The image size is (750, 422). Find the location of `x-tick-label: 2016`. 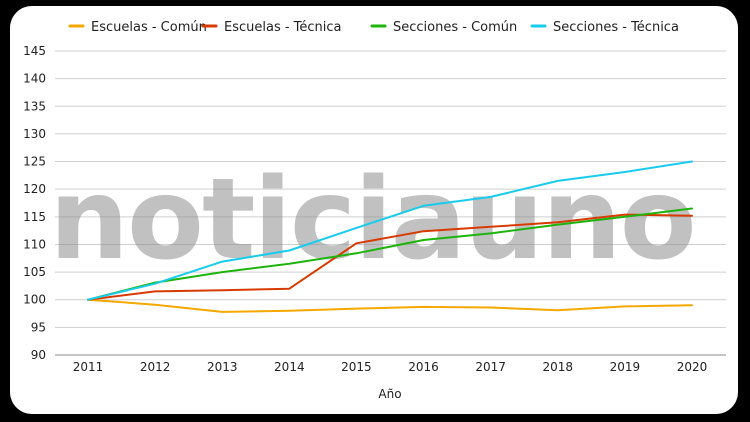

x-tick-label: 2016 is located at coordinates (423, 367).